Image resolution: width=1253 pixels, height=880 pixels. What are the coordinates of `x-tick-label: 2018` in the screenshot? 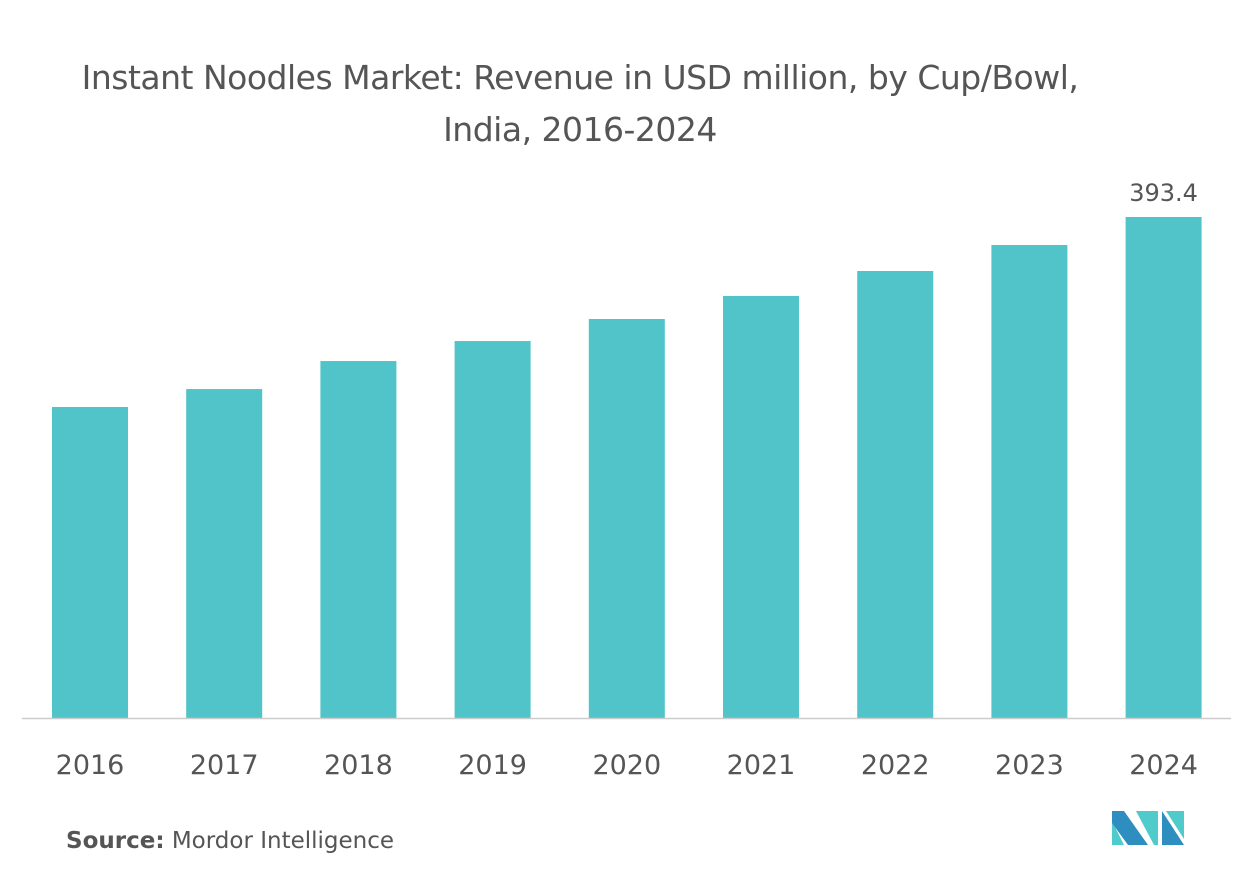 It's located at (358, 765).